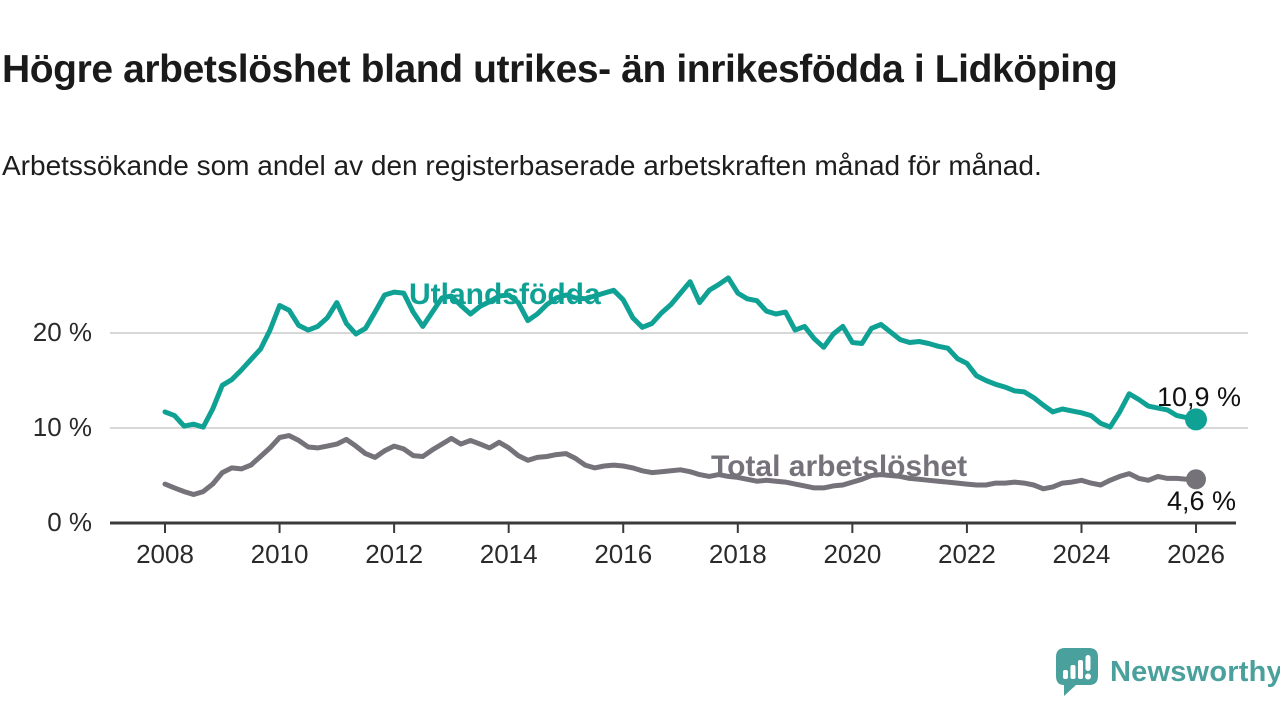 This screenshot has height=720, width=1280. Describe the element at coordinates (966, 554) in the screenshot. I see `x-axis-label-2022: 2022` at that location.